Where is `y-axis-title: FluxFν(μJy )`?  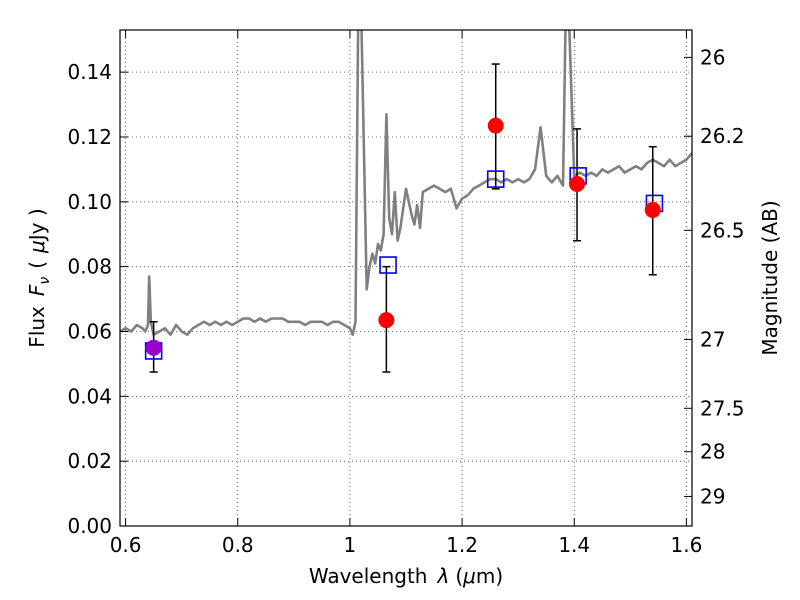 y-axis-title: FluxFν(μJy ) is located at coordinates (39, 277).